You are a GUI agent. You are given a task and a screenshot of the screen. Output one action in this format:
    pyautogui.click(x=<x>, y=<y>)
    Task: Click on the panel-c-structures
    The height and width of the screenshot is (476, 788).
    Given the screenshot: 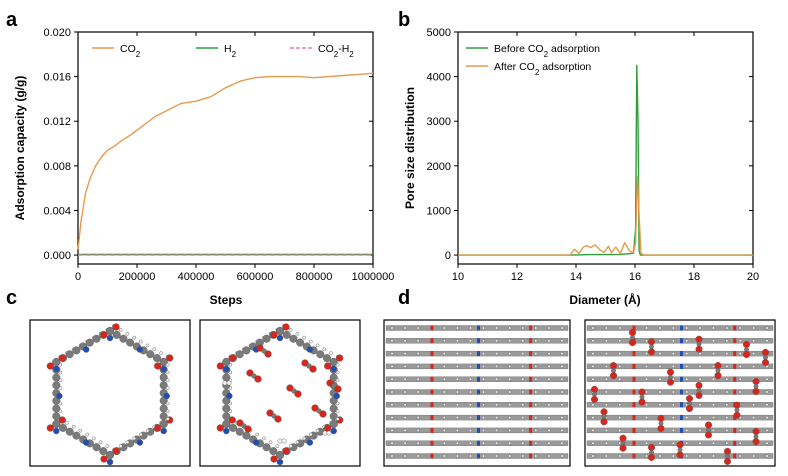 What is the action you would take?
    pyautogui.click(x=195, y=393)
    